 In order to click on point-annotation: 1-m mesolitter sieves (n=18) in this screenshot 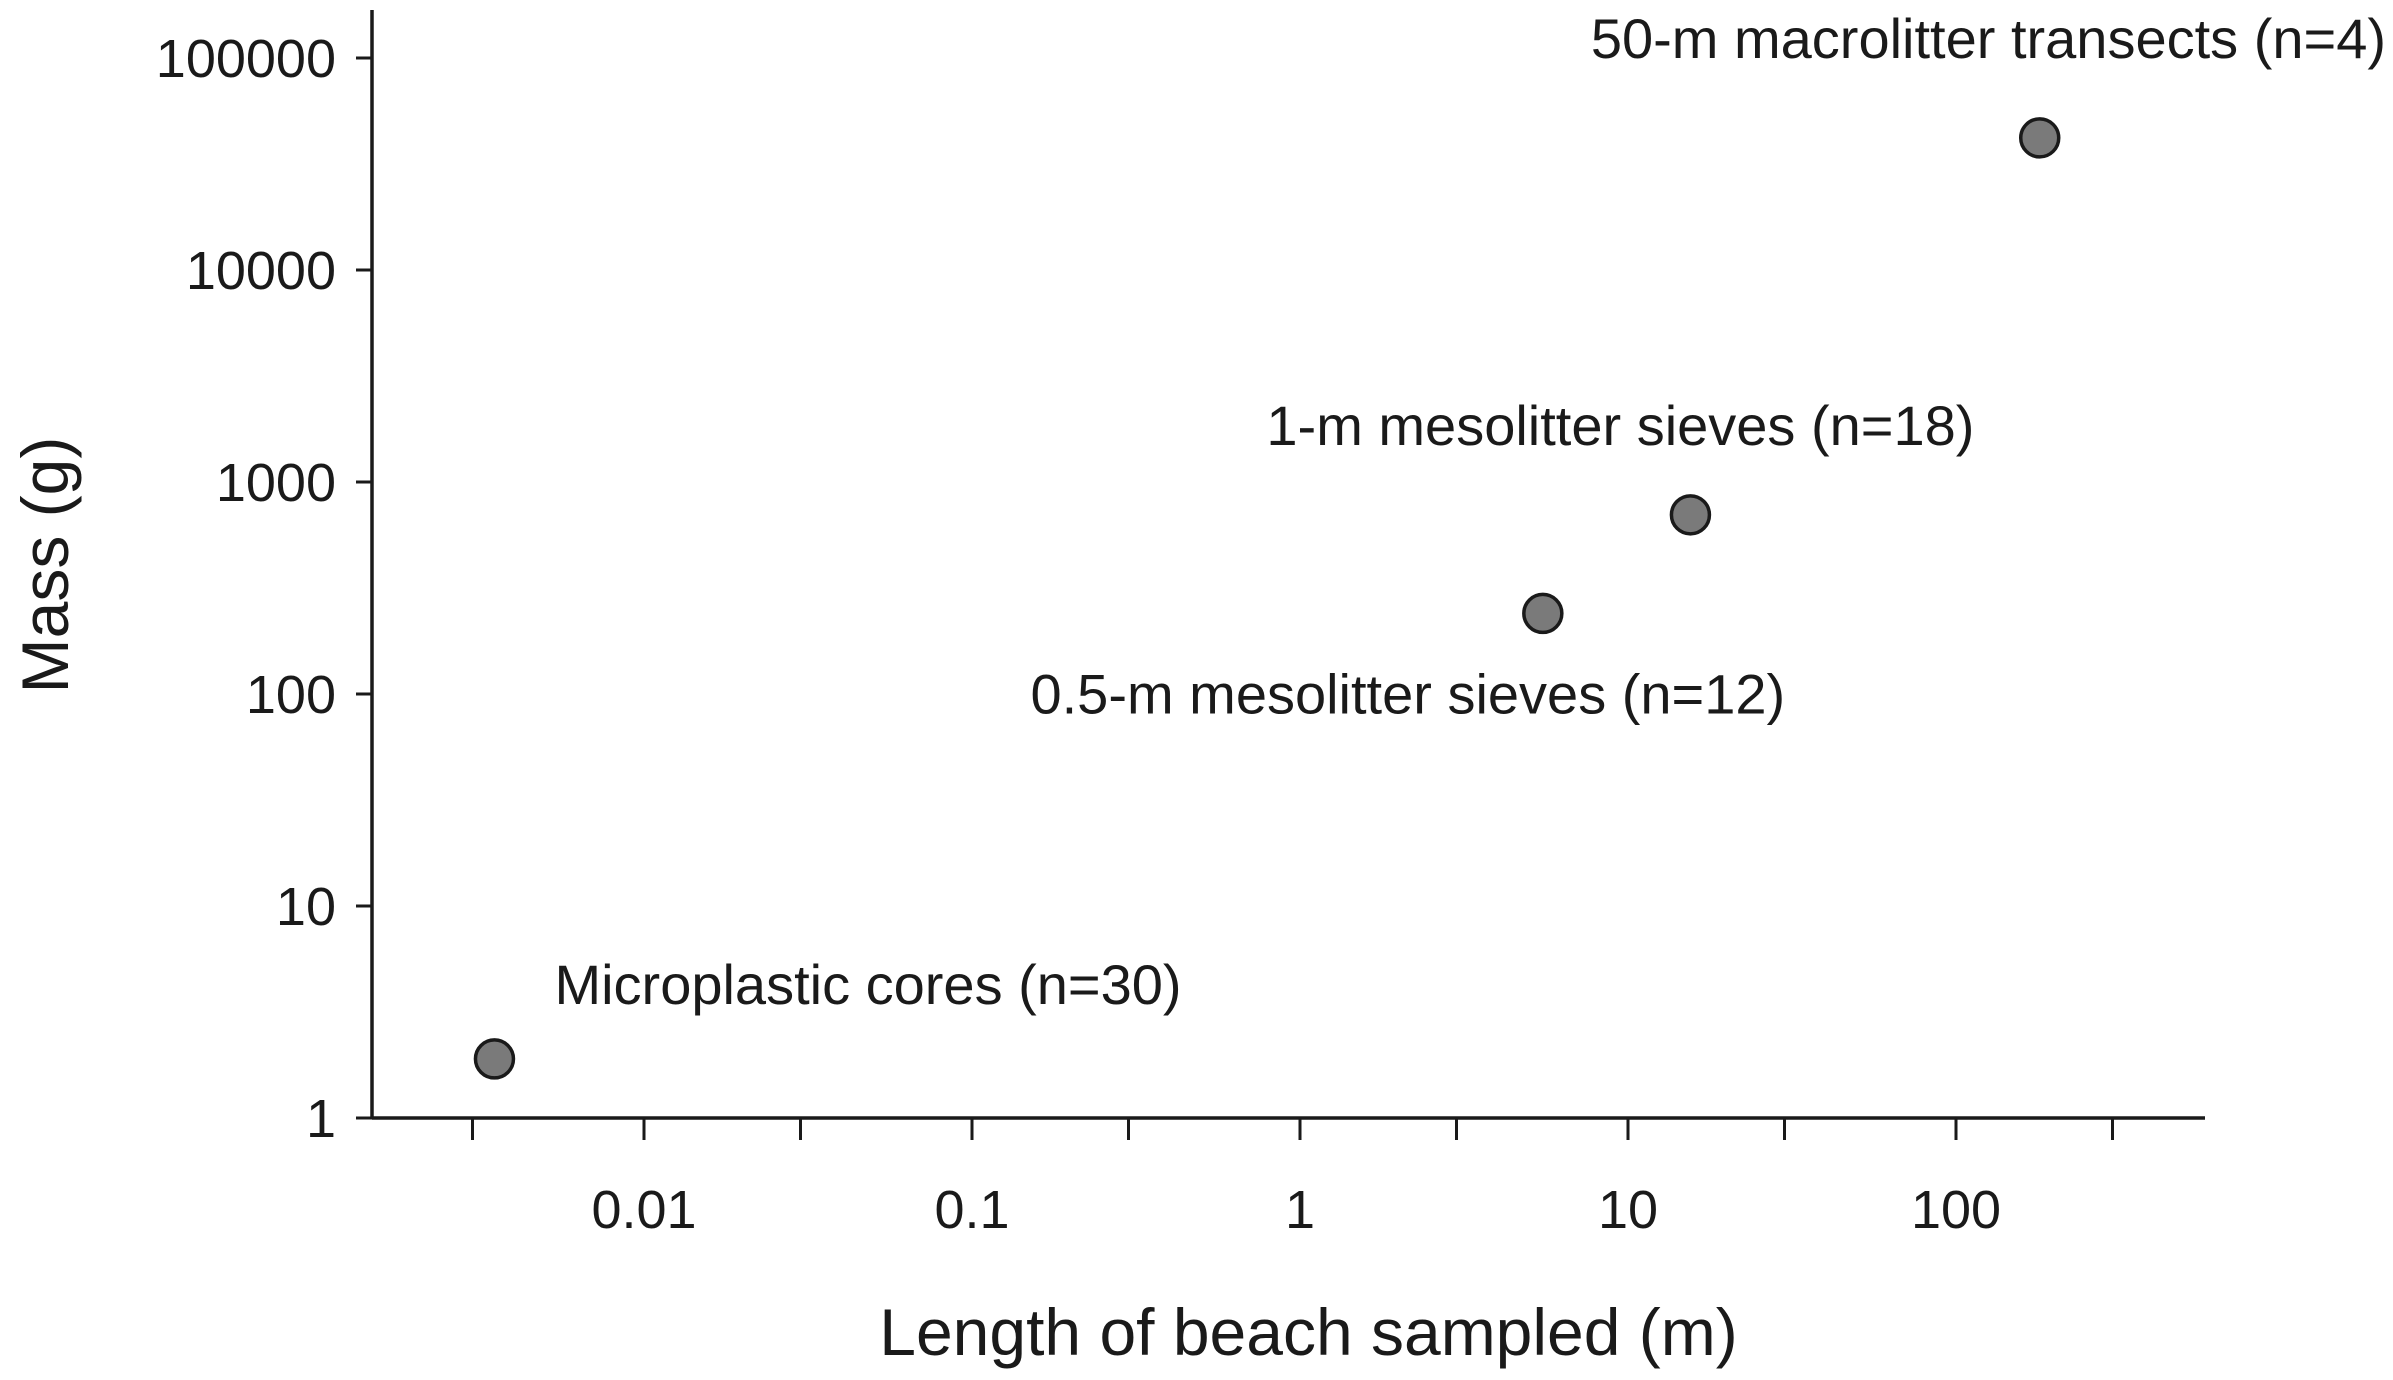, I will do `click(1620, 425)`.